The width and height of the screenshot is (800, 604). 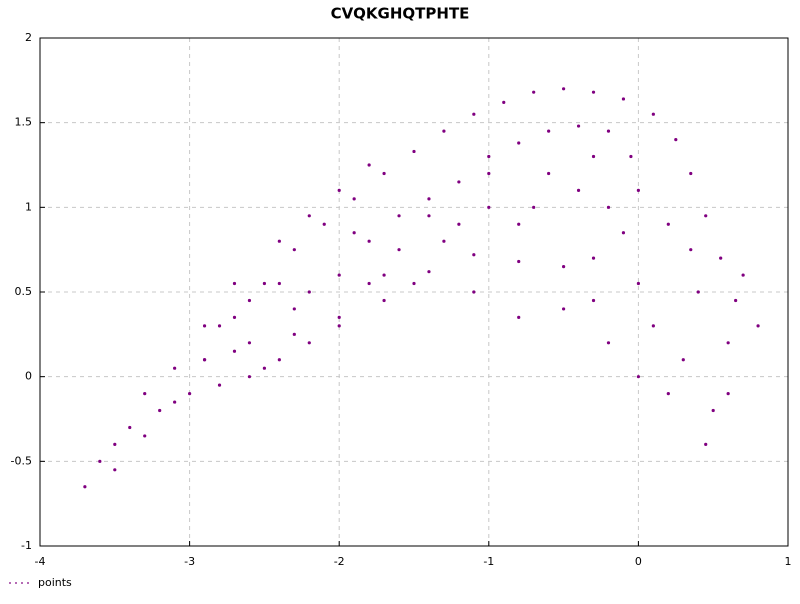 I want to click on chart-title: CVQKGHQTPHTE, so click(x=400, y=14).